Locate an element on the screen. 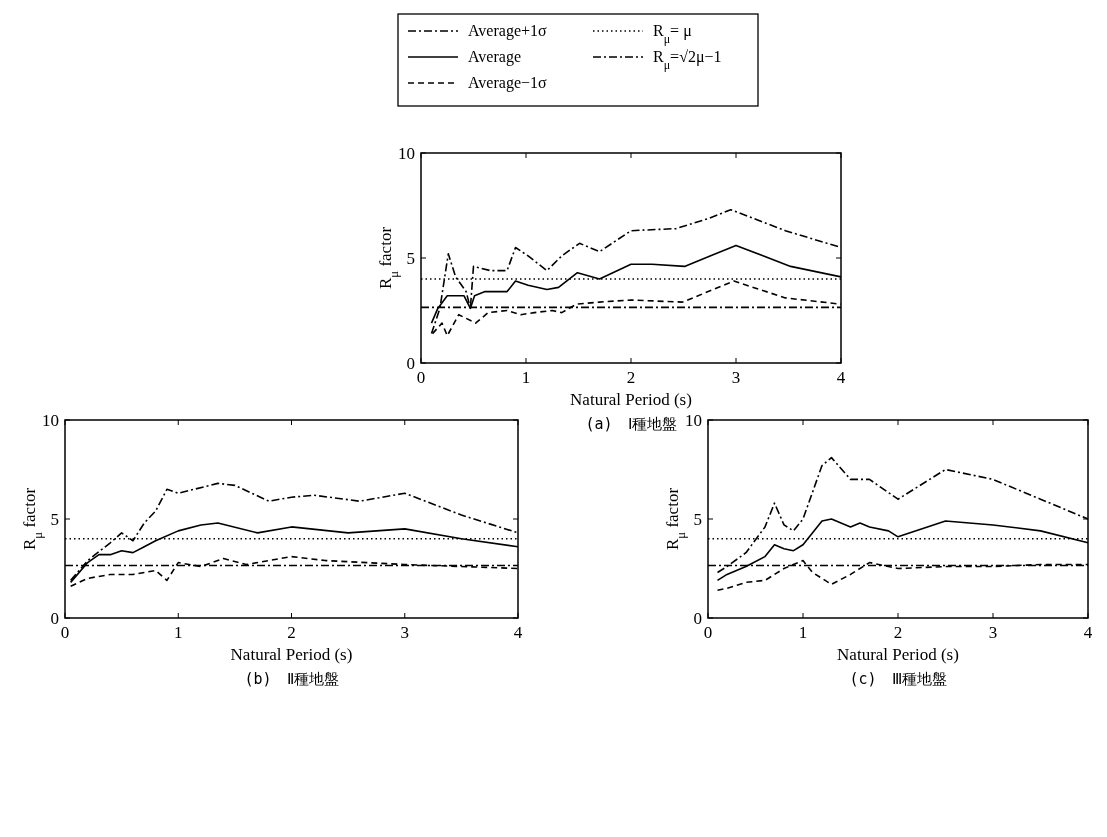 The image size is (1107, 837). text: (a) Ⅰ種地盤 is located at coordinates (631, 424).